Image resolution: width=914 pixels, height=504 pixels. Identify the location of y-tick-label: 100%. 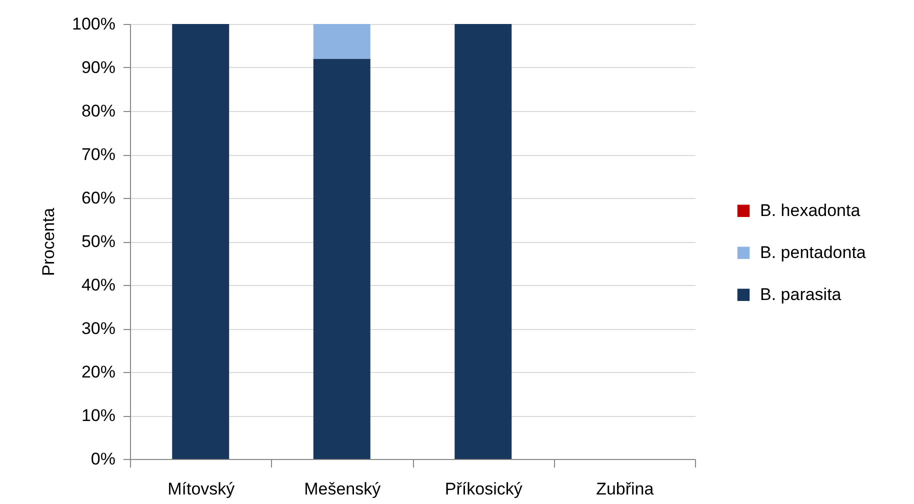
(94, 24).